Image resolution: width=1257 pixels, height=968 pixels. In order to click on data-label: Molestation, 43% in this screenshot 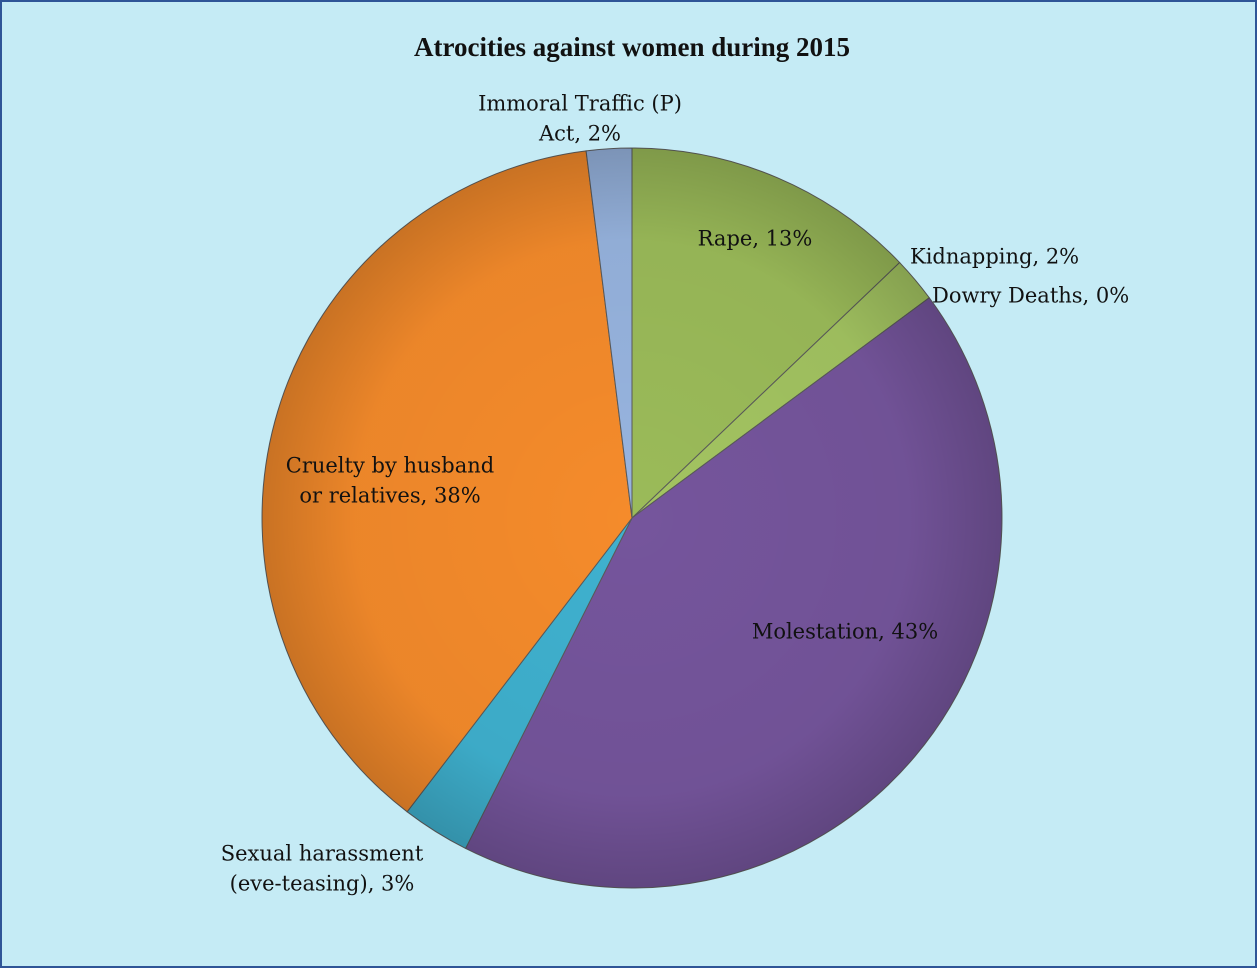, I will do `click(845, 632)`.